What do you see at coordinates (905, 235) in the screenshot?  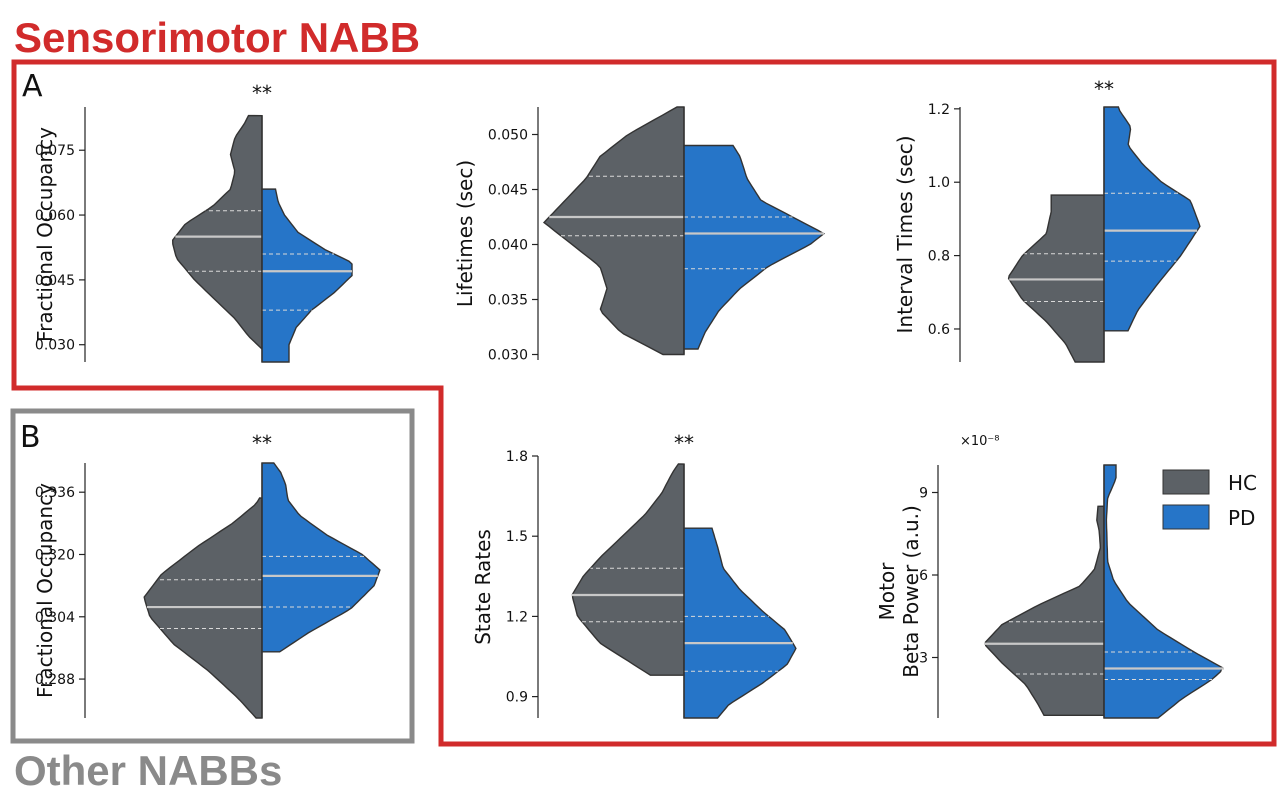 I see `y-axis-label: Interval Times (sec)` at bounding box center [905, 235].